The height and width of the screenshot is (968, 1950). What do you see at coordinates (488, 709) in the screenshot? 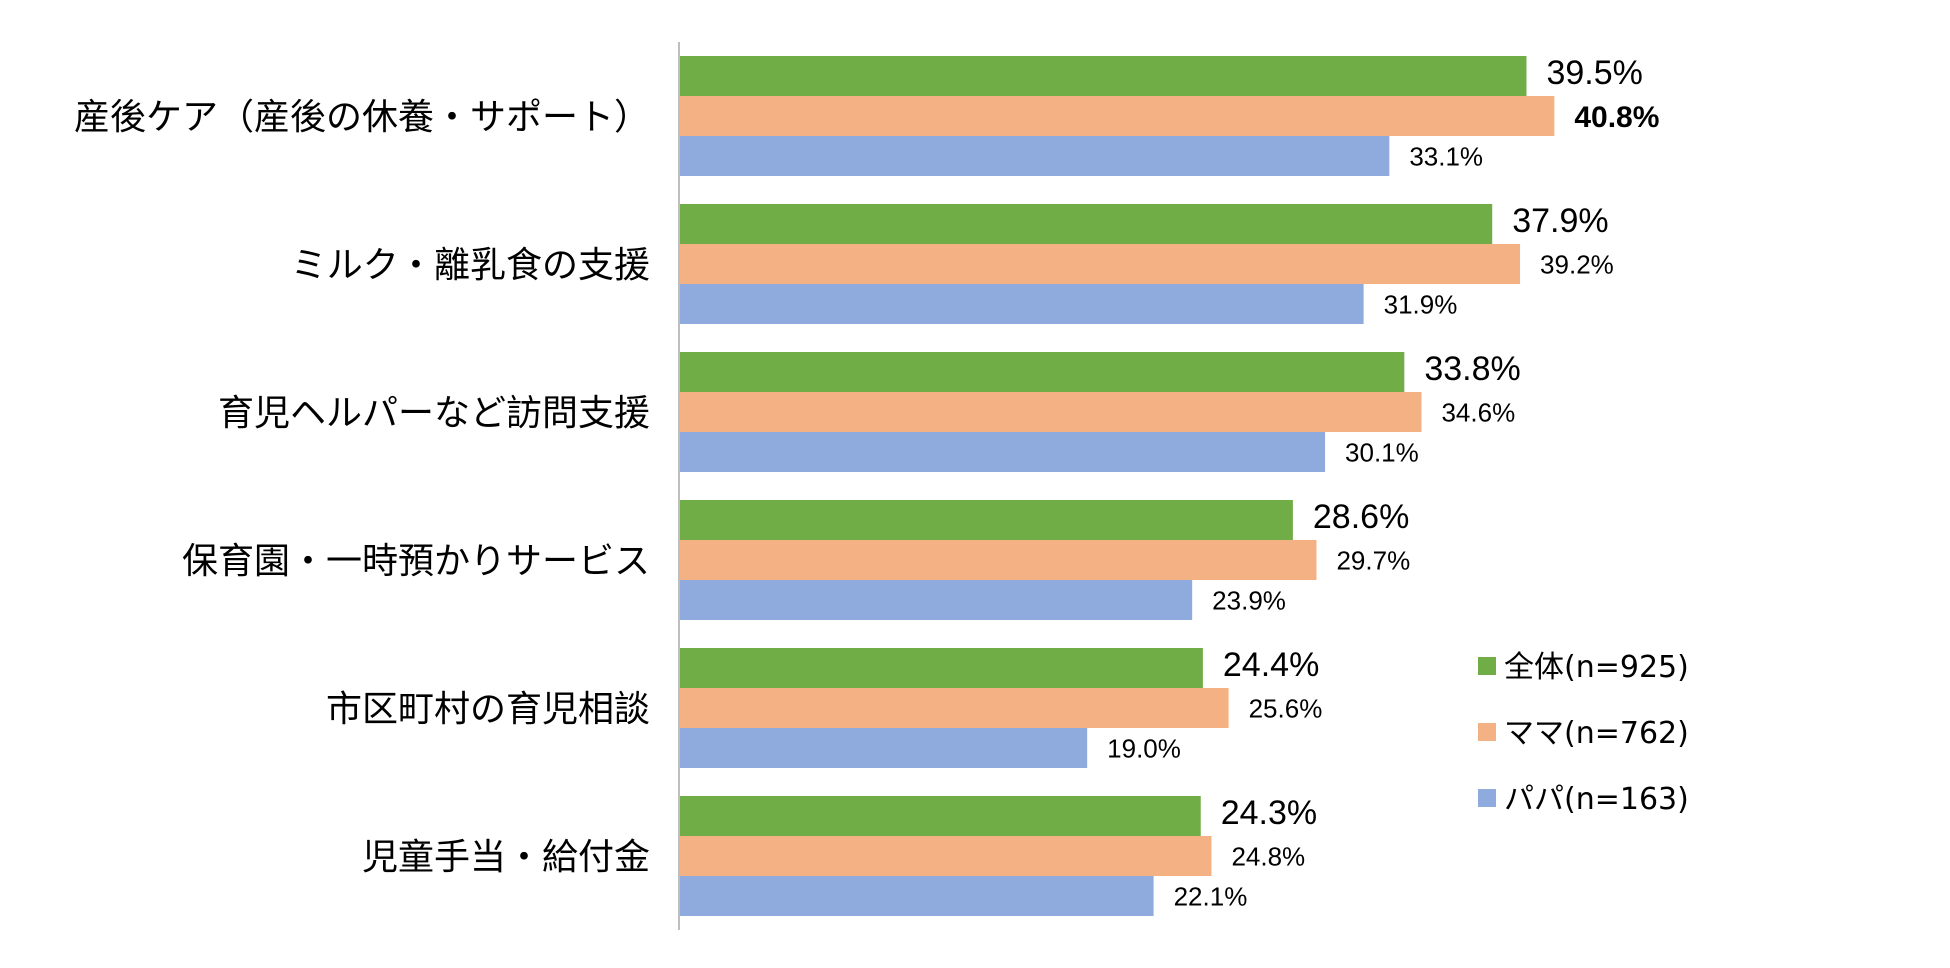
I see `category-label: 市区町村の育児相談` at bounding box center [488, 709].